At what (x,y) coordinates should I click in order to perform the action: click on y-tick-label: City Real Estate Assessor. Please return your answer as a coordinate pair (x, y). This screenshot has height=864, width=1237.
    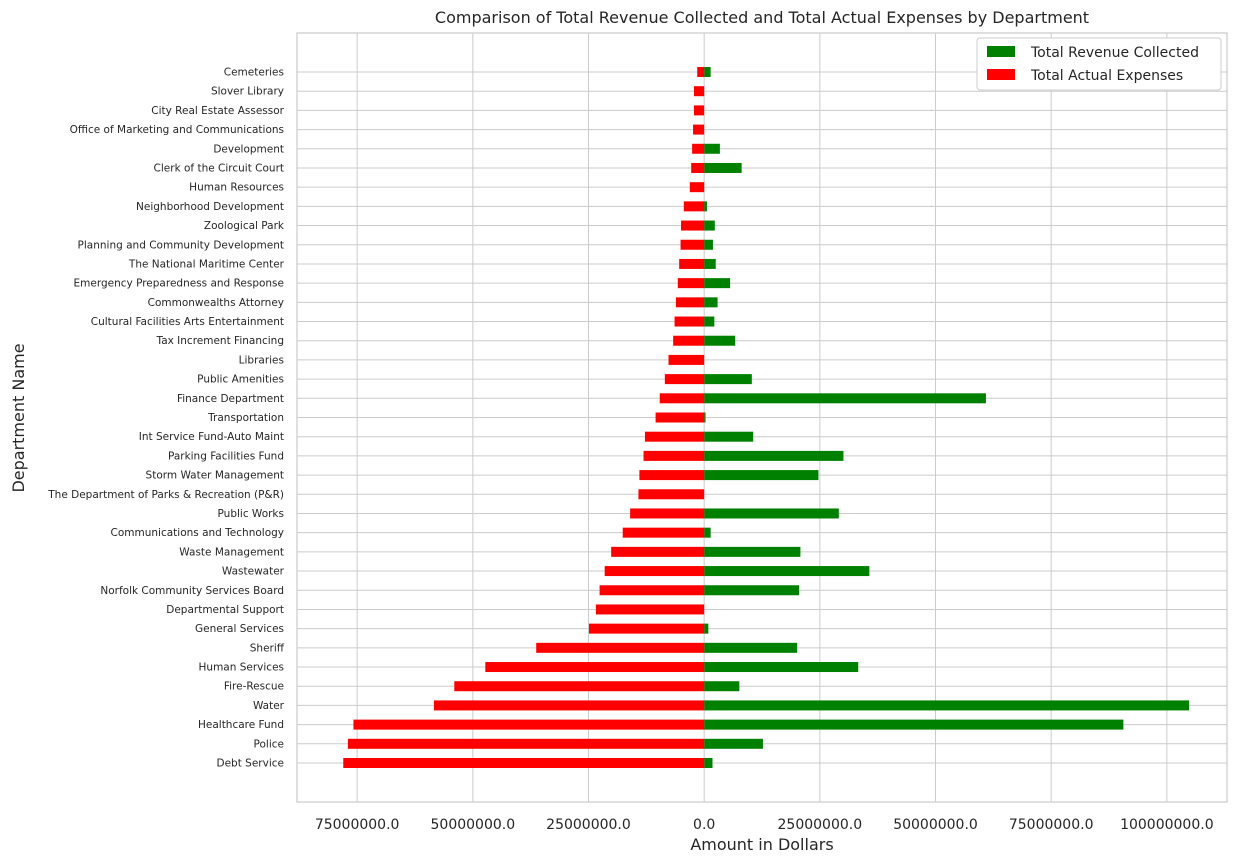
    Looking at the image, I should click on (217, 111).